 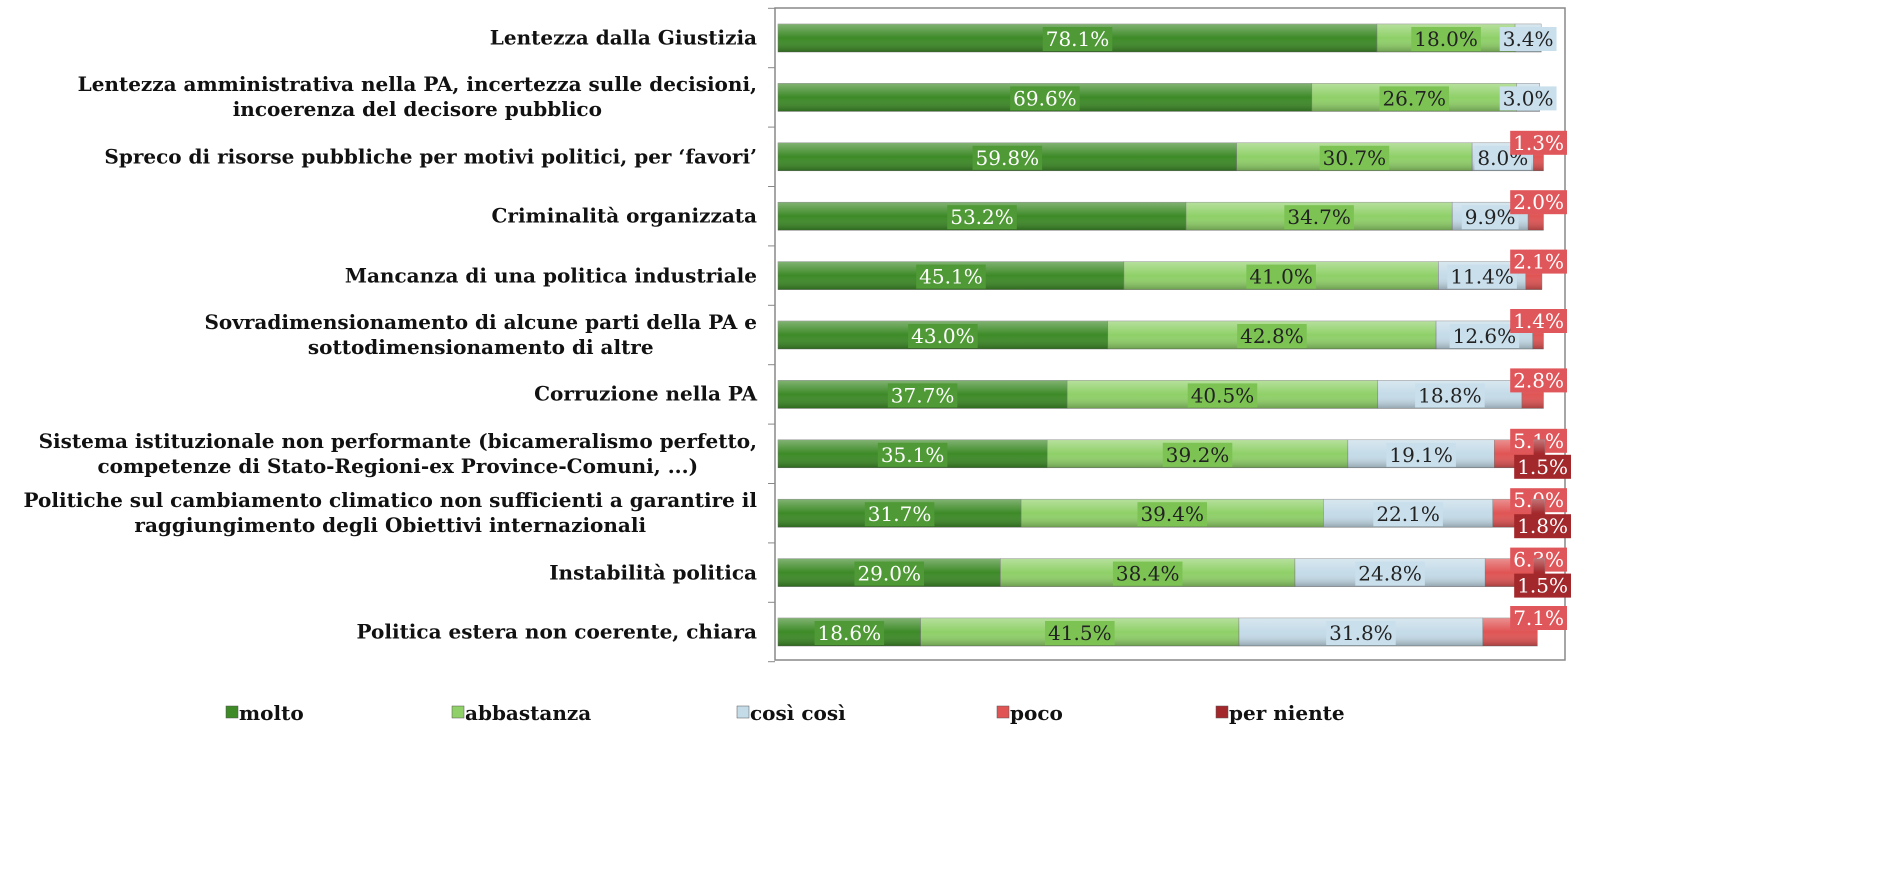 I want to click on value-label: 31.7%, so click(x=900, y=514).